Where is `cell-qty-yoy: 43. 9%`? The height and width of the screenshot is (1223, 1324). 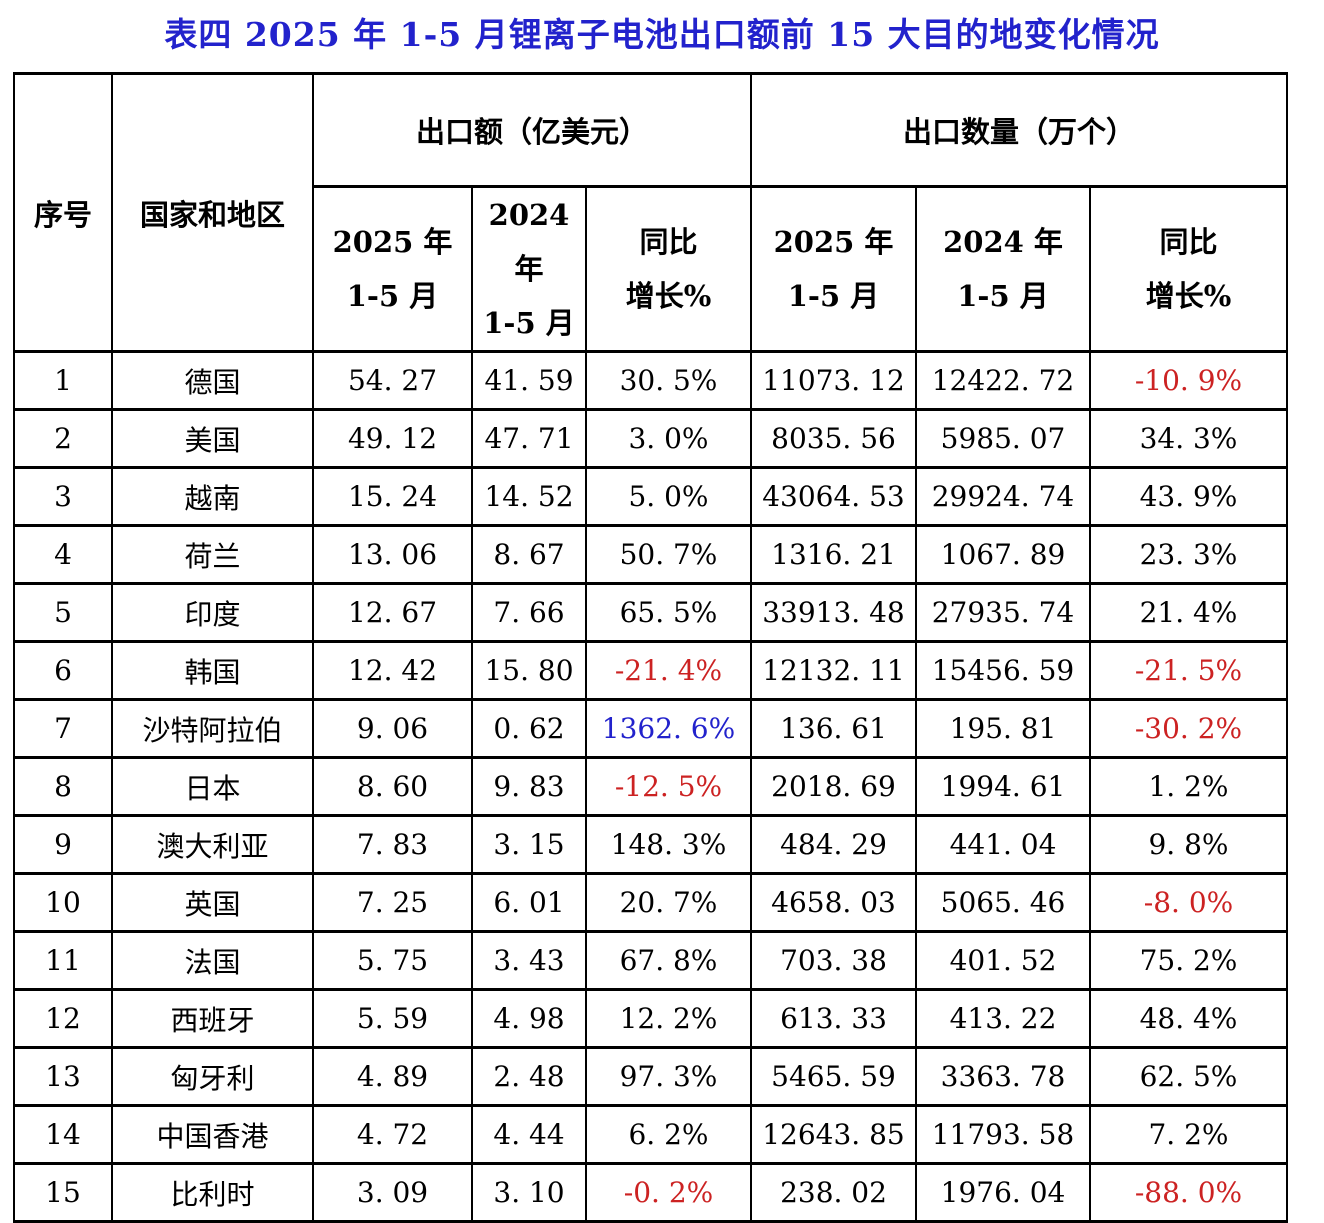
cell-qty-yoy: 43. 9% is located at coordinates (1188, 496).